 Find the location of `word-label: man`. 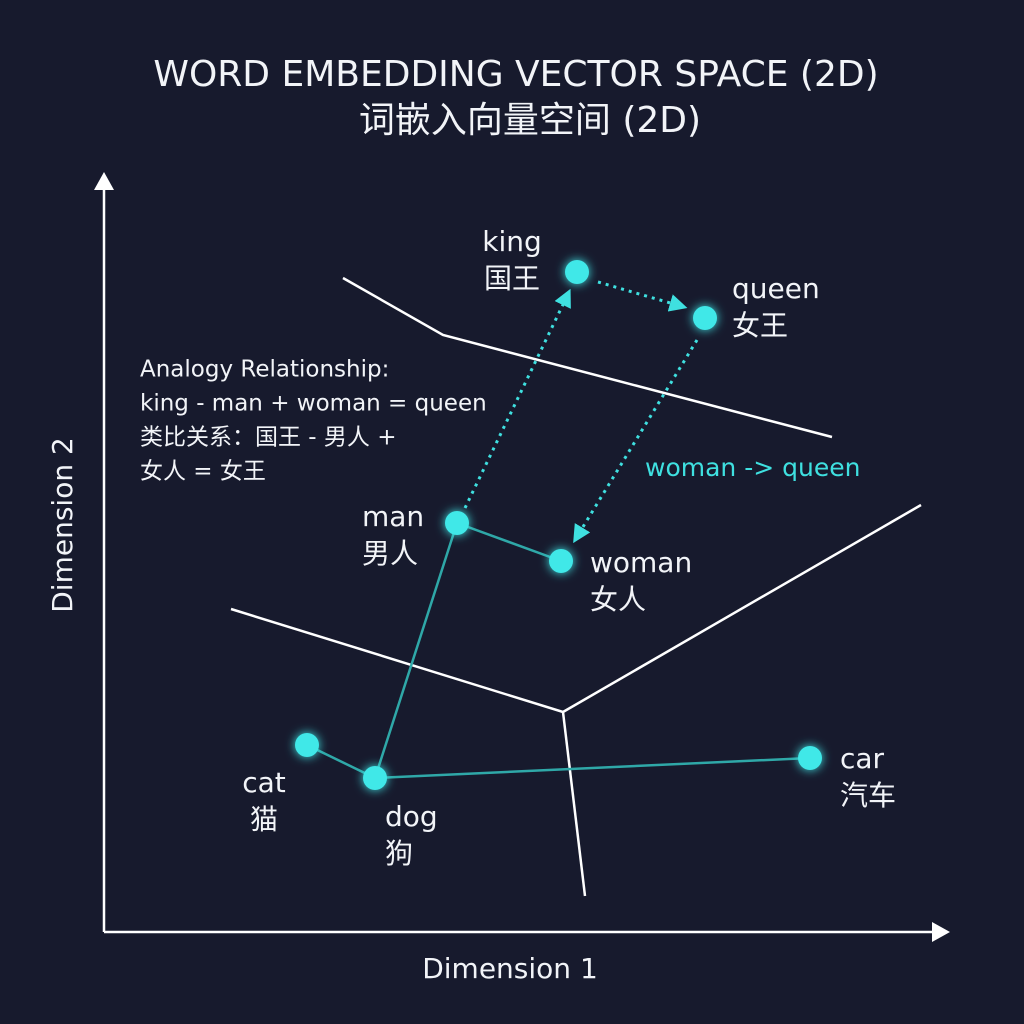

word-label: man is located at coordinates (393, 516).